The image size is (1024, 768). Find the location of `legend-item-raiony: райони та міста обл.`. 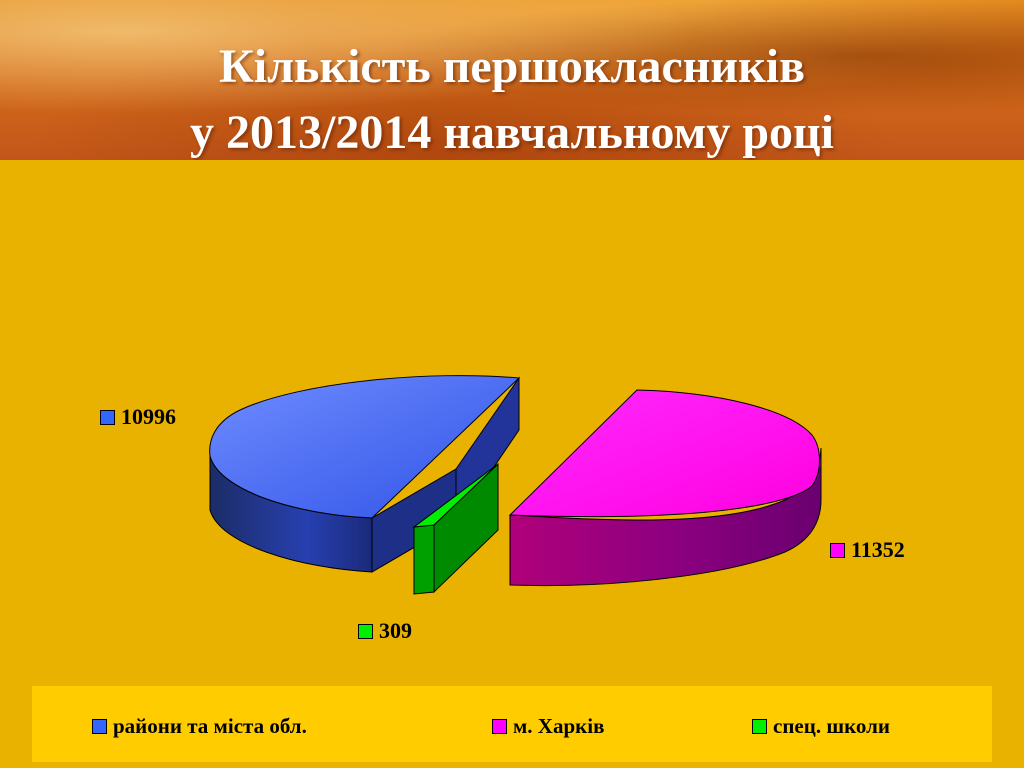

legend-item-raiony: райони та міста обл. is located at coordinates (199, 726).